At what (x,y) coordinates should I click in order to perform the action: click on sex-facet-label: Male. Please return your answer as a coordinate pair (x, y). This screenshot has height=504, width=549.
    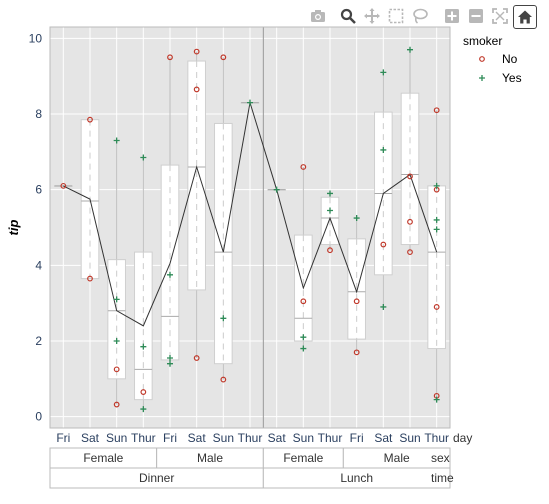
    Looking at the image, I should click on (210, 458).